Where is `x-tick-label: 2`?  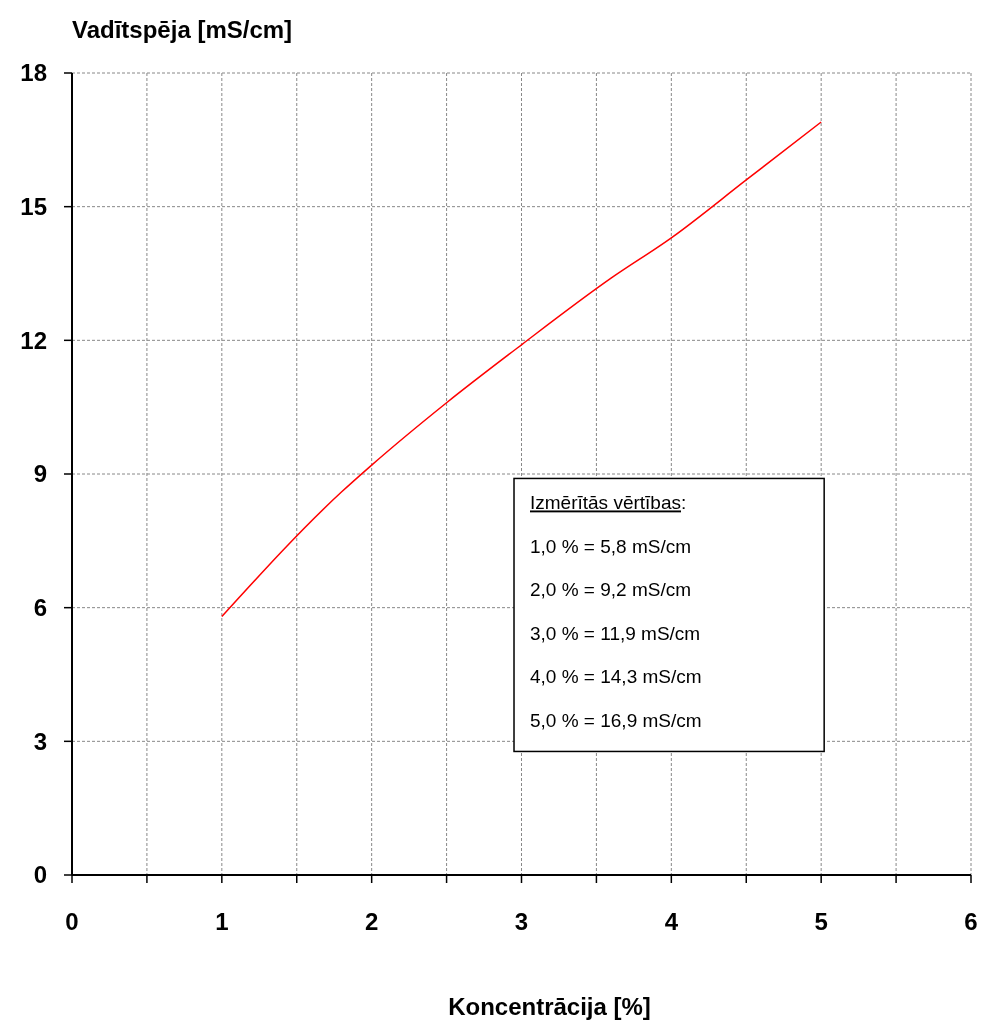 x-tick-label: 2 is located at coordinates (371, 921).